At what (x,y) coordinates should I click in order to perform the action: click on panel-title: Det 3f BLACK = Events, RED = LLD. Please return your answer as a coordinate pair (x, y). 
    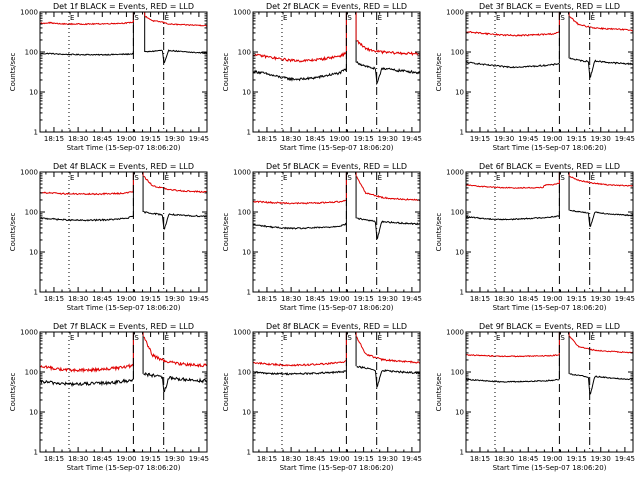
    Looking at the image, I should click on (549, 6).